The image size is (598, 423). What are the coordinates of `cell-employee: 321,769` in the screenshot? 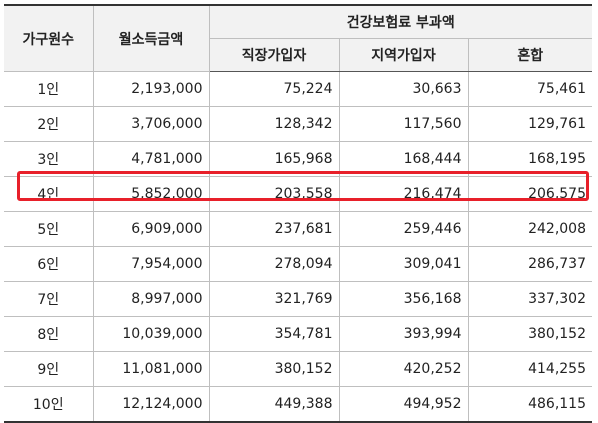 It's located at (274, 299).